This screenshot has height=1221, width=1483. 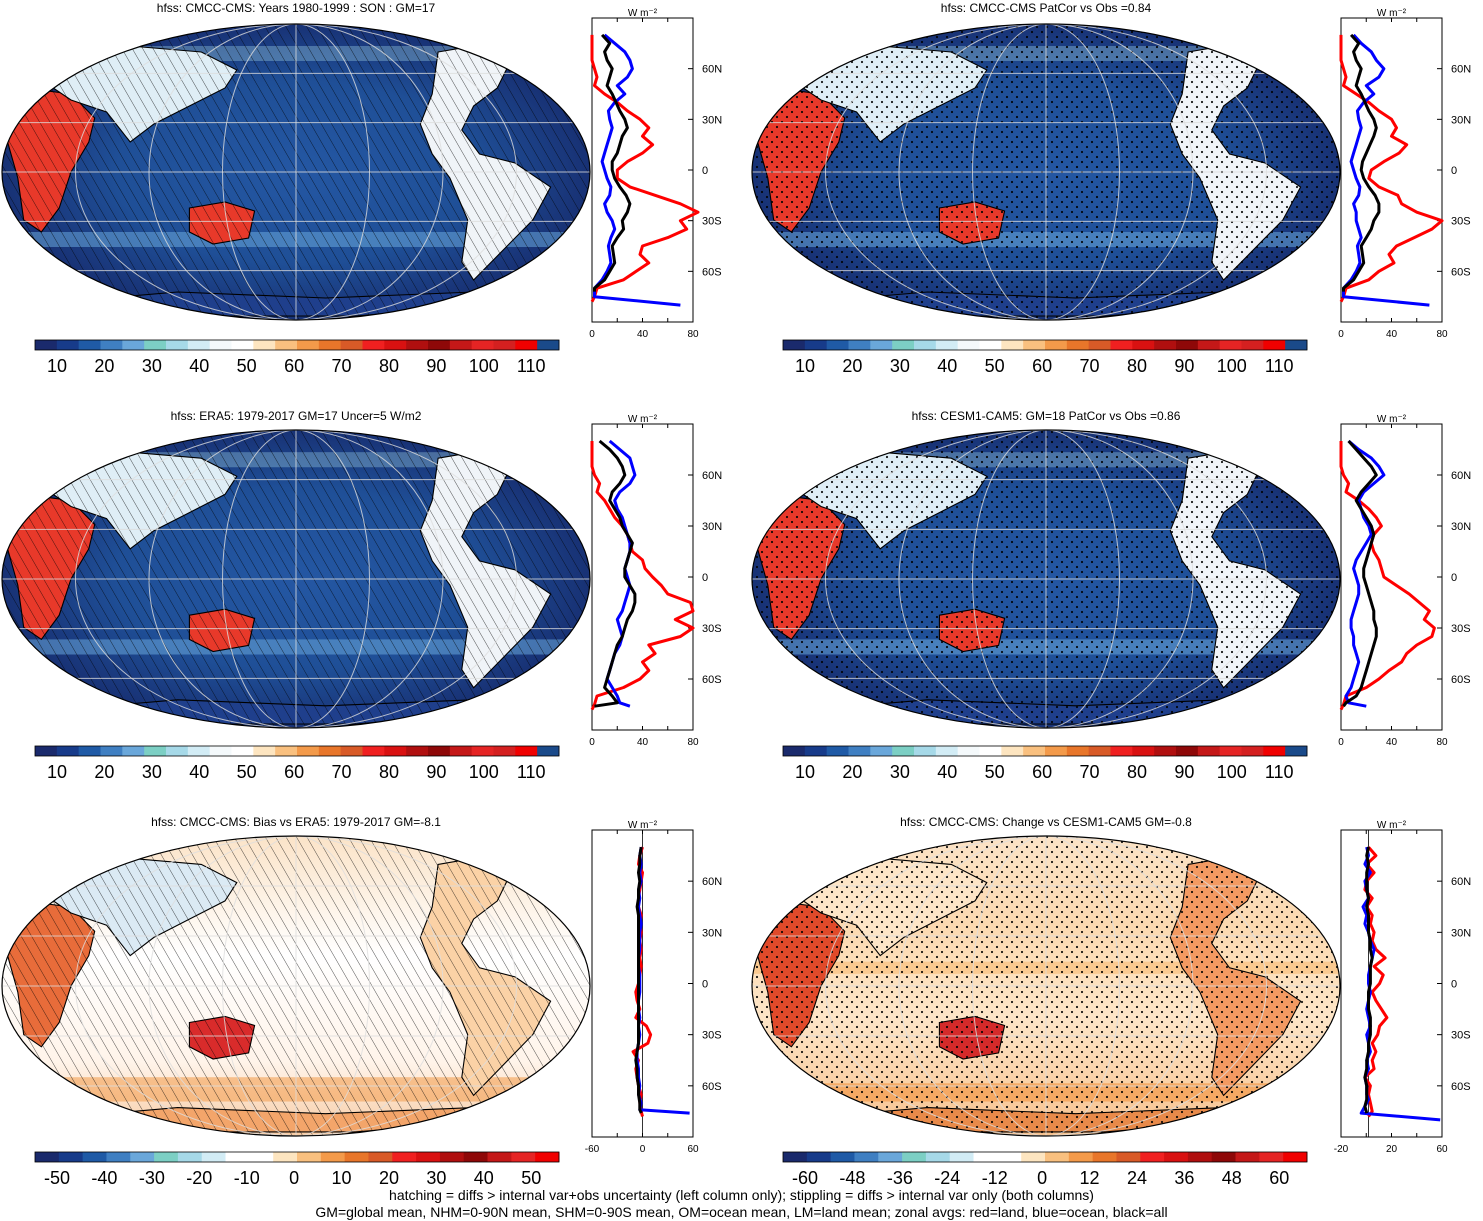 What do you see at coordinates (1392, 825) in the screenshot?
I see `units-label: W m⁻²` at bounding box center [1392, 825].